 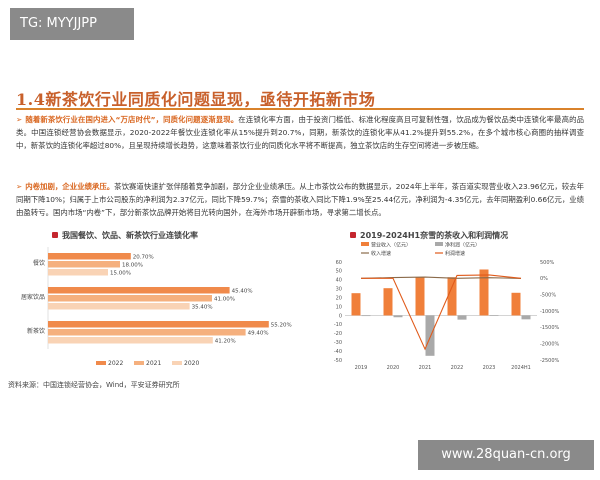 I want to click on section-heading: 1.4新茶饮行业同质化问题显现，亟待开拓新市场, so click(x=196, y=99).